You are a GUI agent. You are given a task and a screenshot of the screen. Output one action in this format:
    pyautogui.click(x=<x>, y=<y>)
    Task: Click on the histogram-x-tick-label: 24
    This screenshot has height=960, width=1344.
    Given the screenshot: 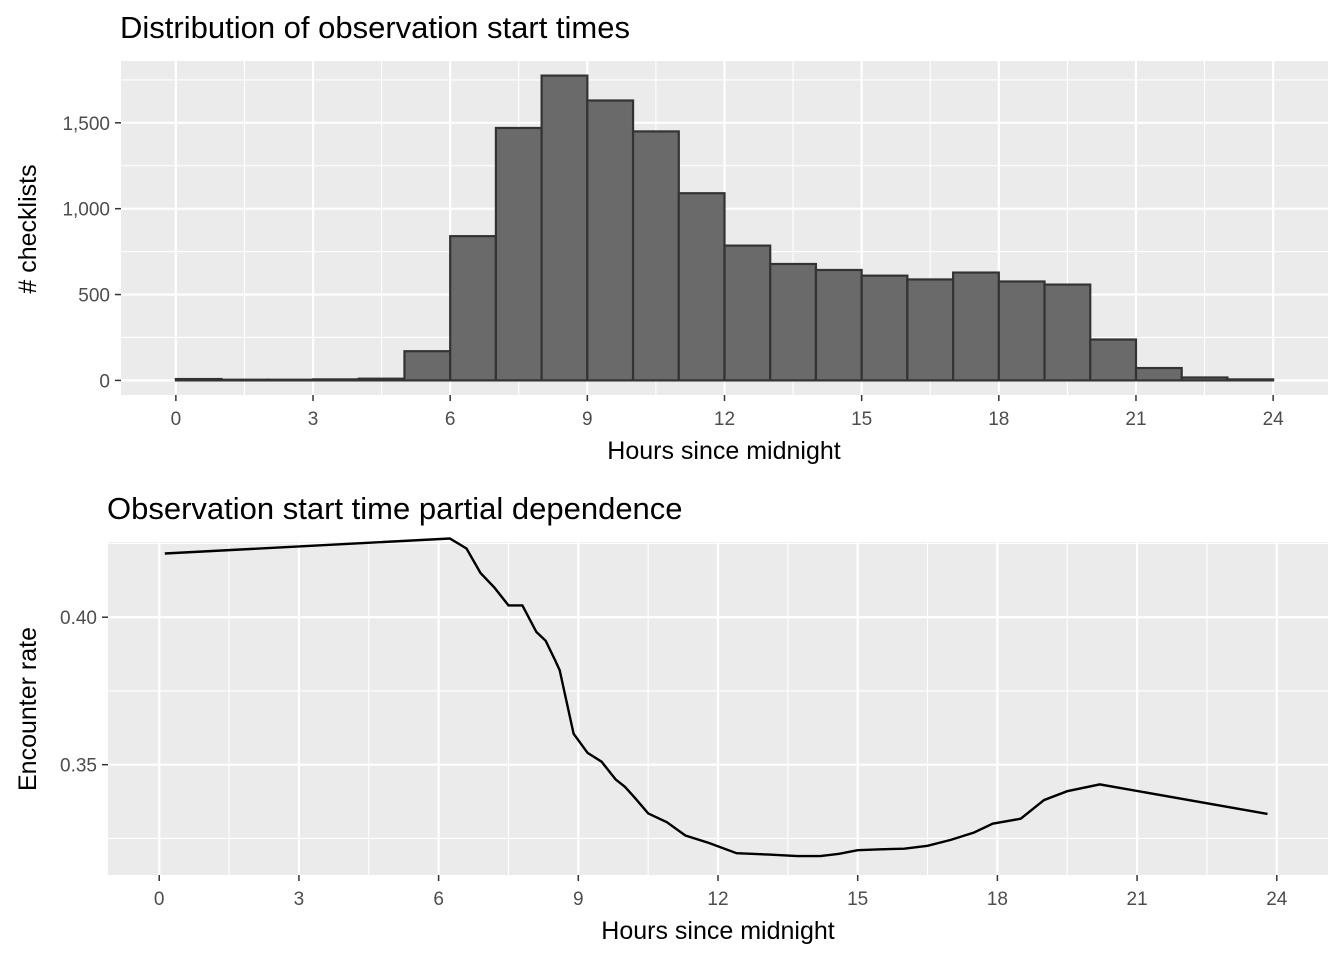 What is the action you would take?
    pyautogui.click(x=1274, y=419)
    